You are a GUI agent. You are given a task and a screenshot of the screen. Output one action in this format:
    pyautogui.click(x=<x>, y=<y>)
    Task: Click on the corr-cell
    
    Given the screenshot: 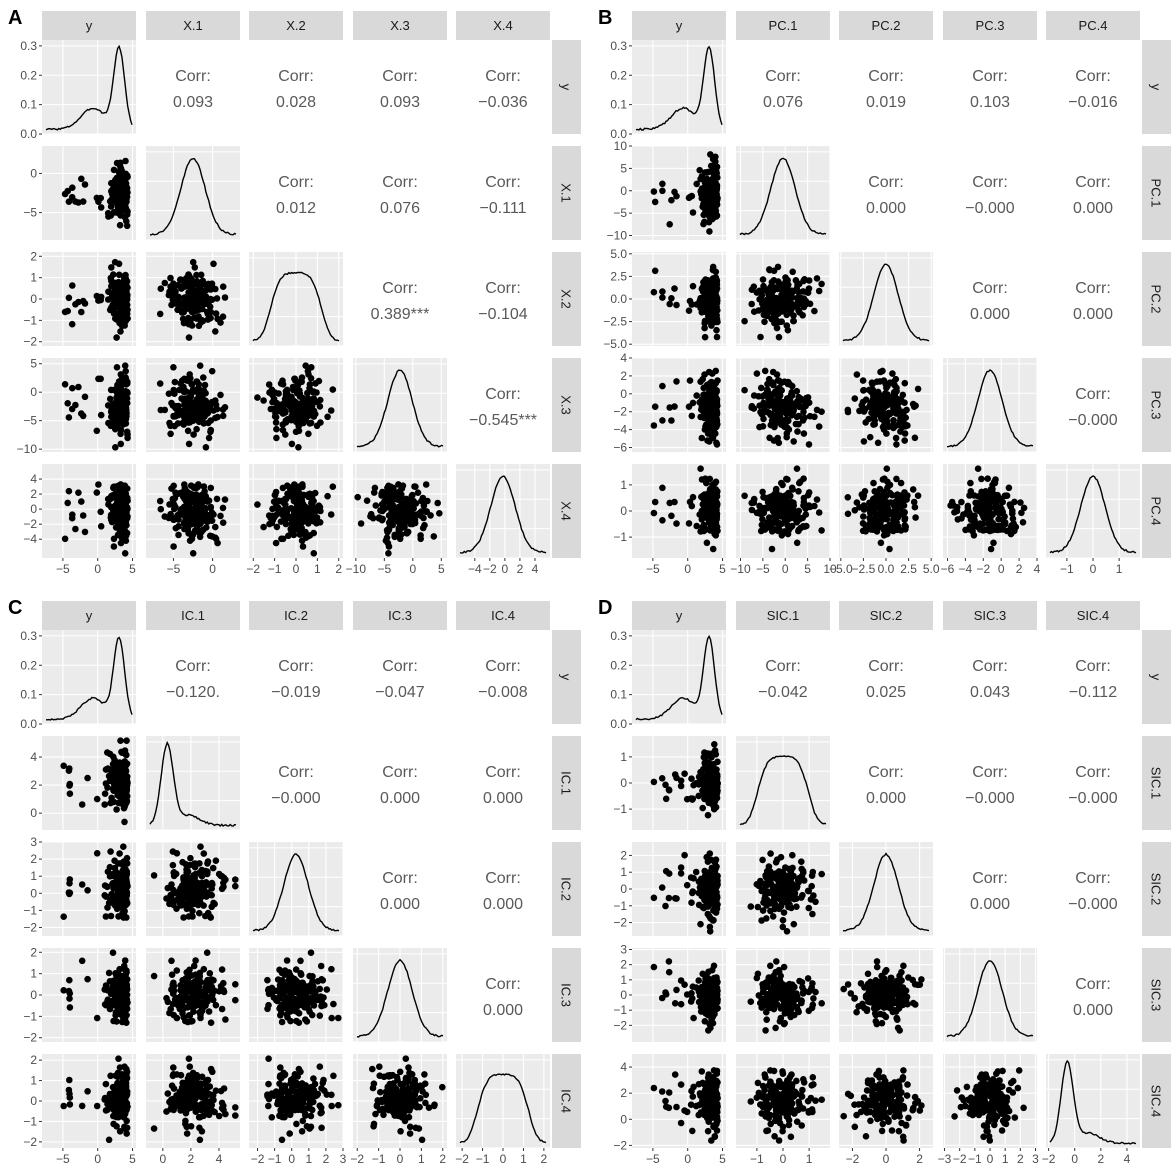 What is the action you would take?
    pyautogui.click(x=886, y=87)
    